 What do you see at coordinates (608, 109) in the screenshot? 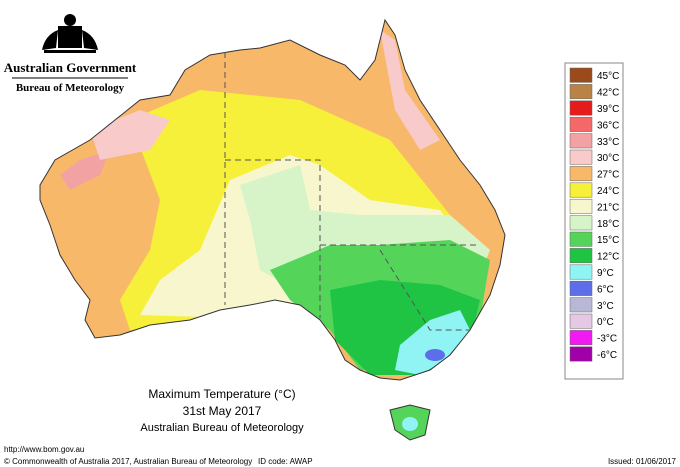
I see `legend-label: 39°C` at bounding box center [608, 109].